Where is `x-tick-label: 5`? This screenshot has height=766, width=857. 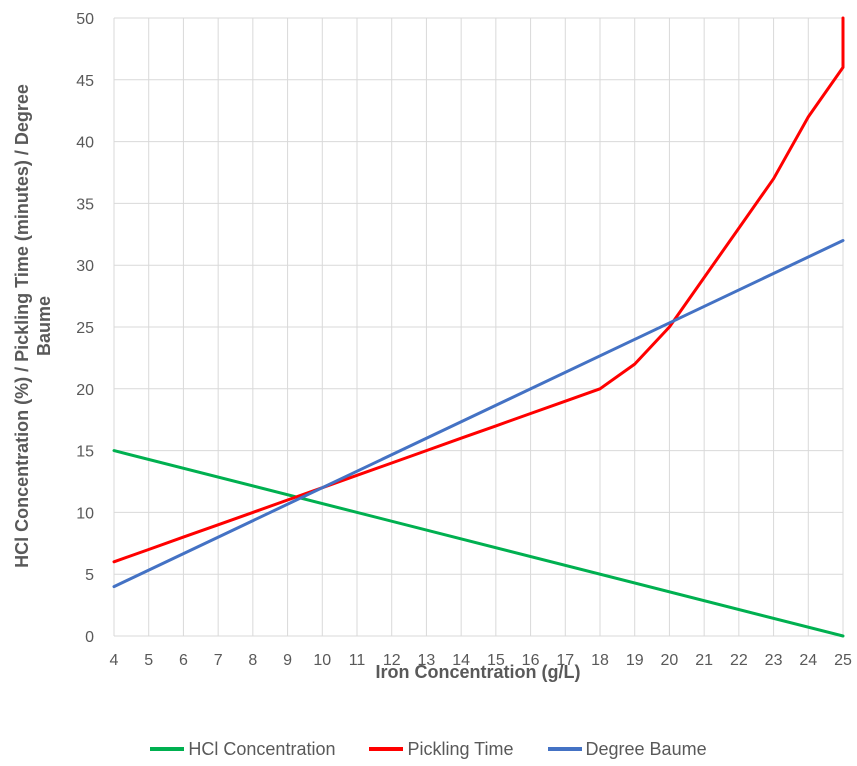 x-tick-label: 5 is located at coordinates (148, 660).